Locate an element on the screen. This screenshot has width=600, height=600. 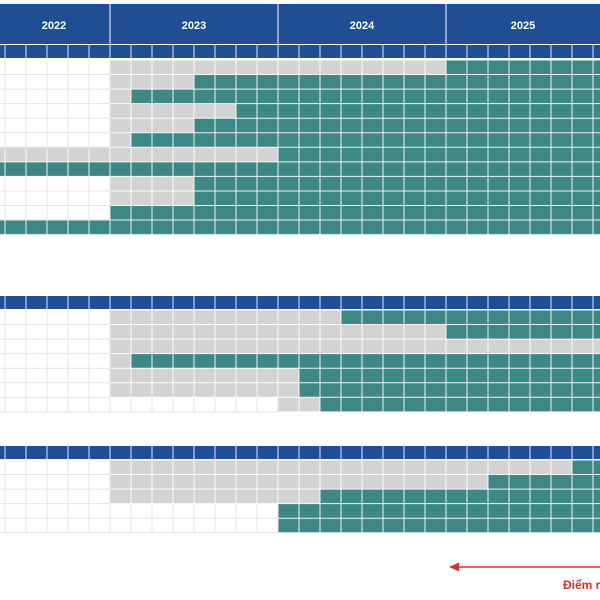
year-label: 2022 is located at coordinates (54, 26).